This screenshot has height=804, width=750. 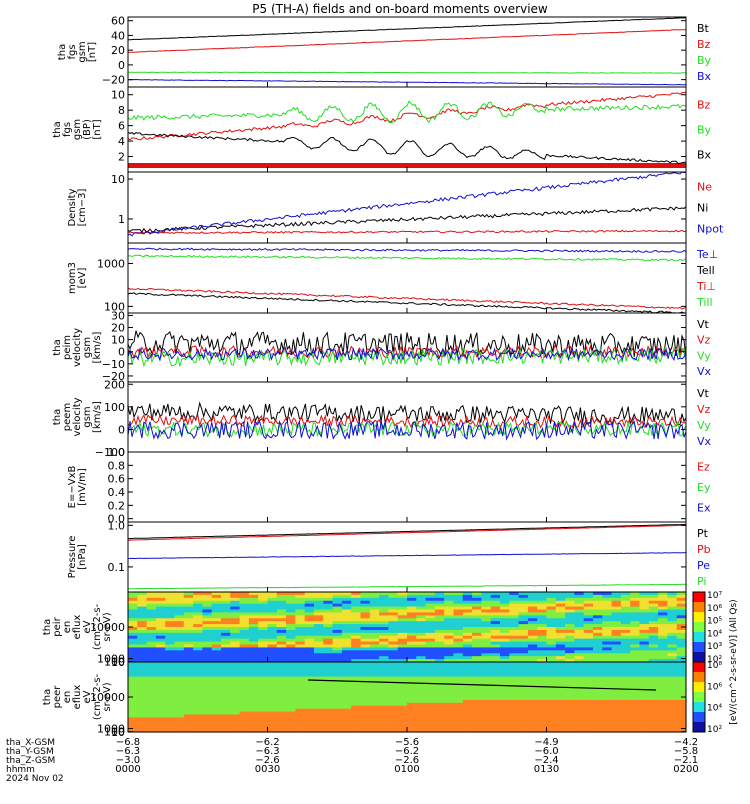 What do you see at coordinates (121, 429) in the screenshot?
I see `y-tick-label: 0` at bounding box center [121, 429].